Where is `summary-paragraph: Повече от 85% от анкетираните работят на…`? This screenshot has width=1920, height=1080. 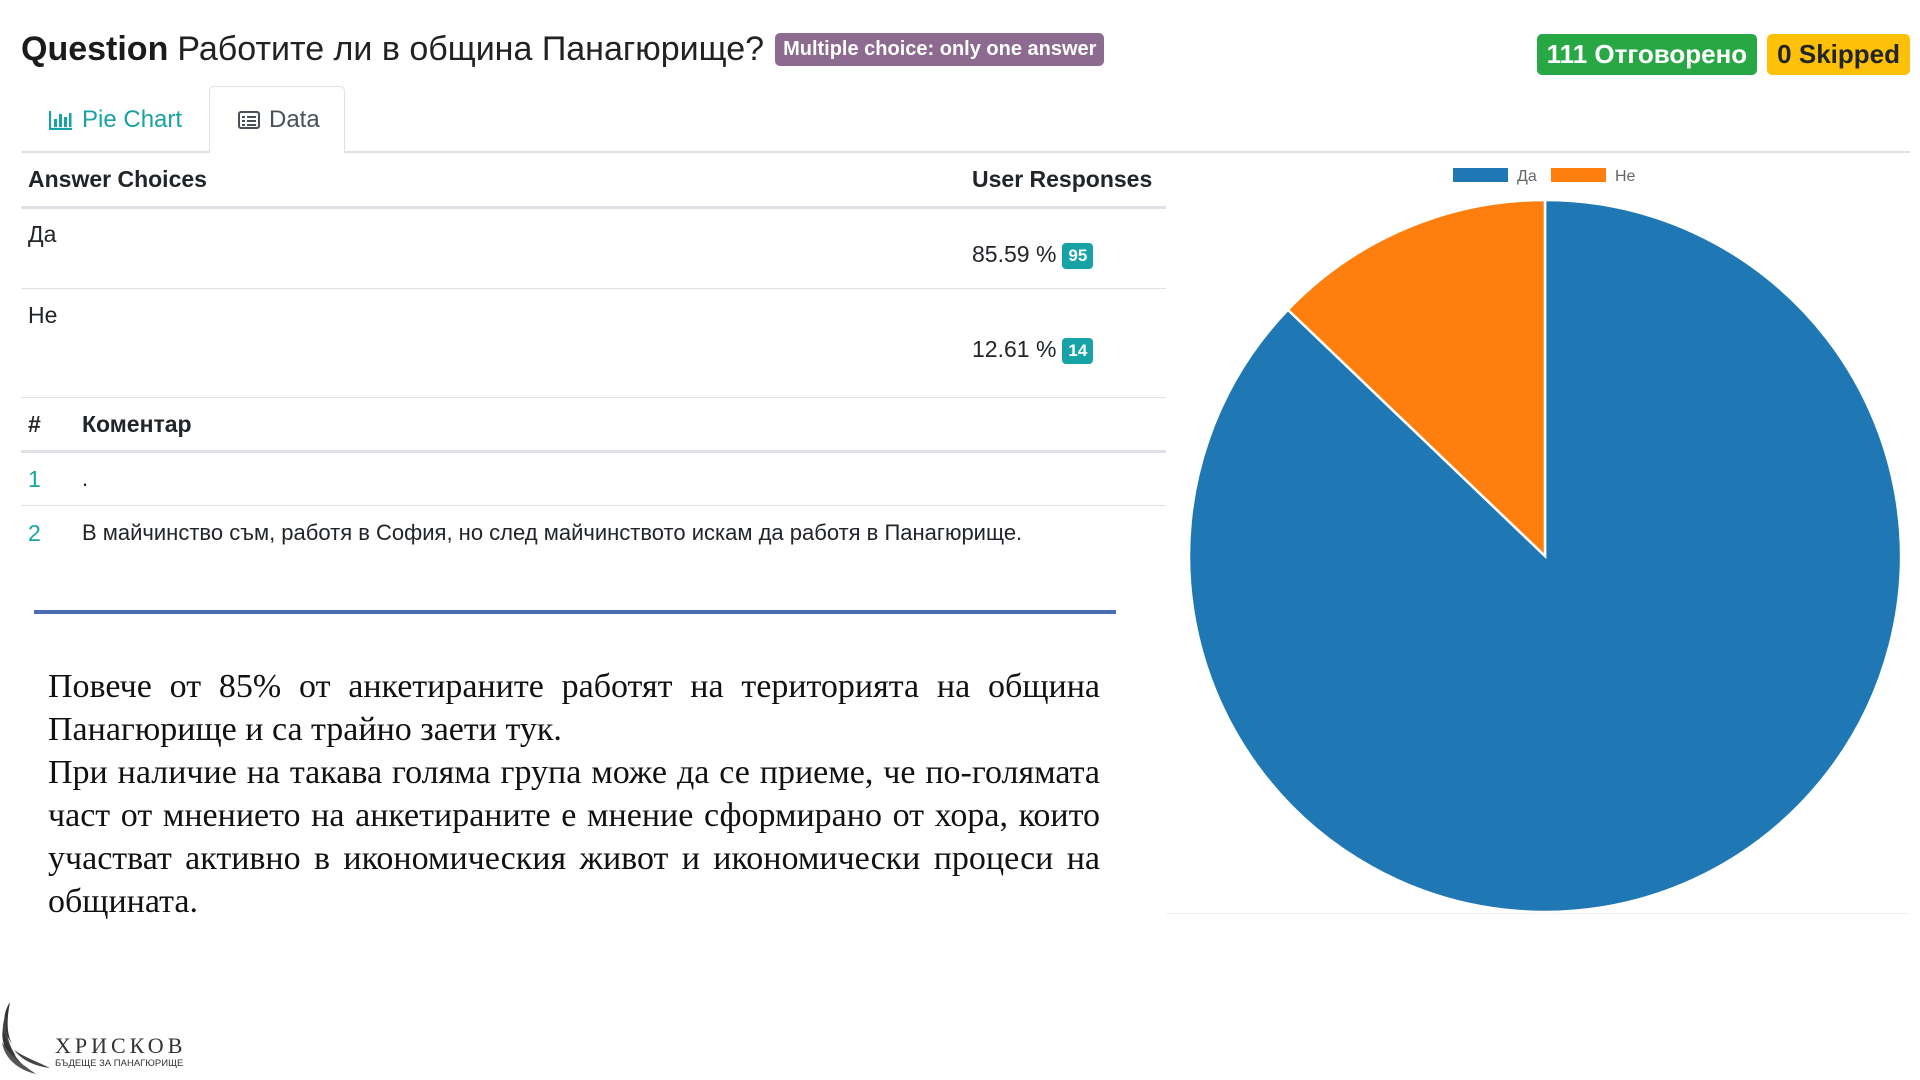 summary-paragraph: Повече от 85% от анкетираните работят на… is located at coordinates (574, 708).